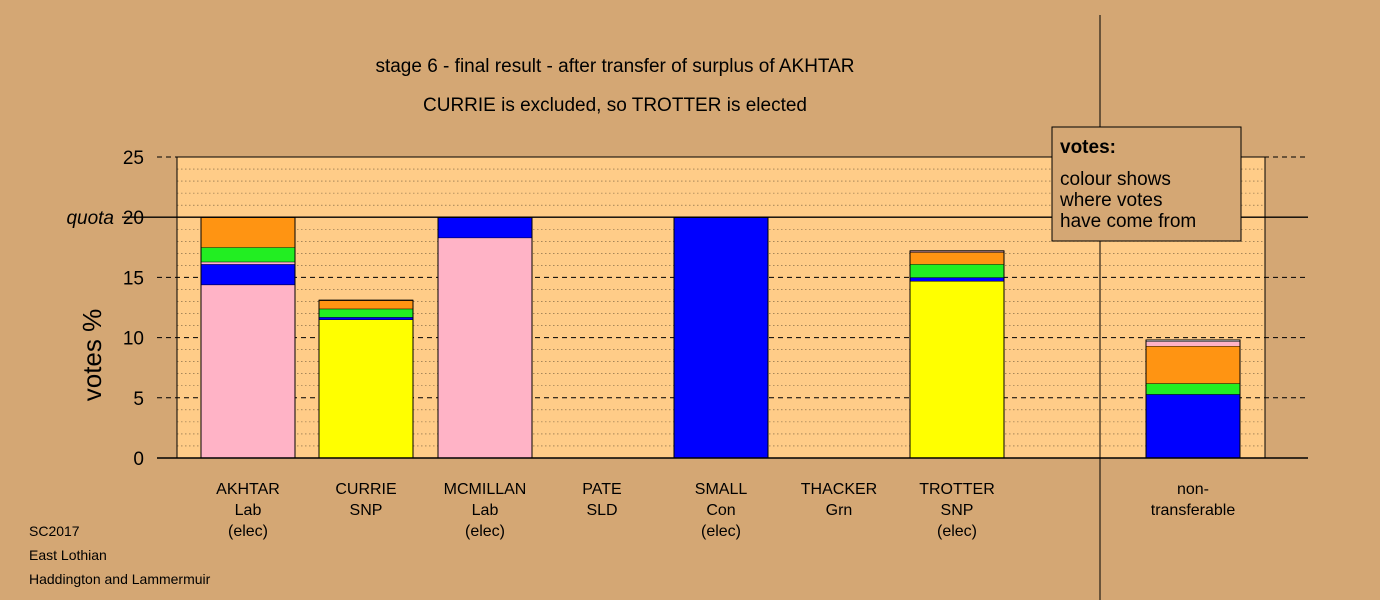  Describe the element at coordinates (248, 489) in the screenshot. I see `x-category-label: AKHTAR` at that location.